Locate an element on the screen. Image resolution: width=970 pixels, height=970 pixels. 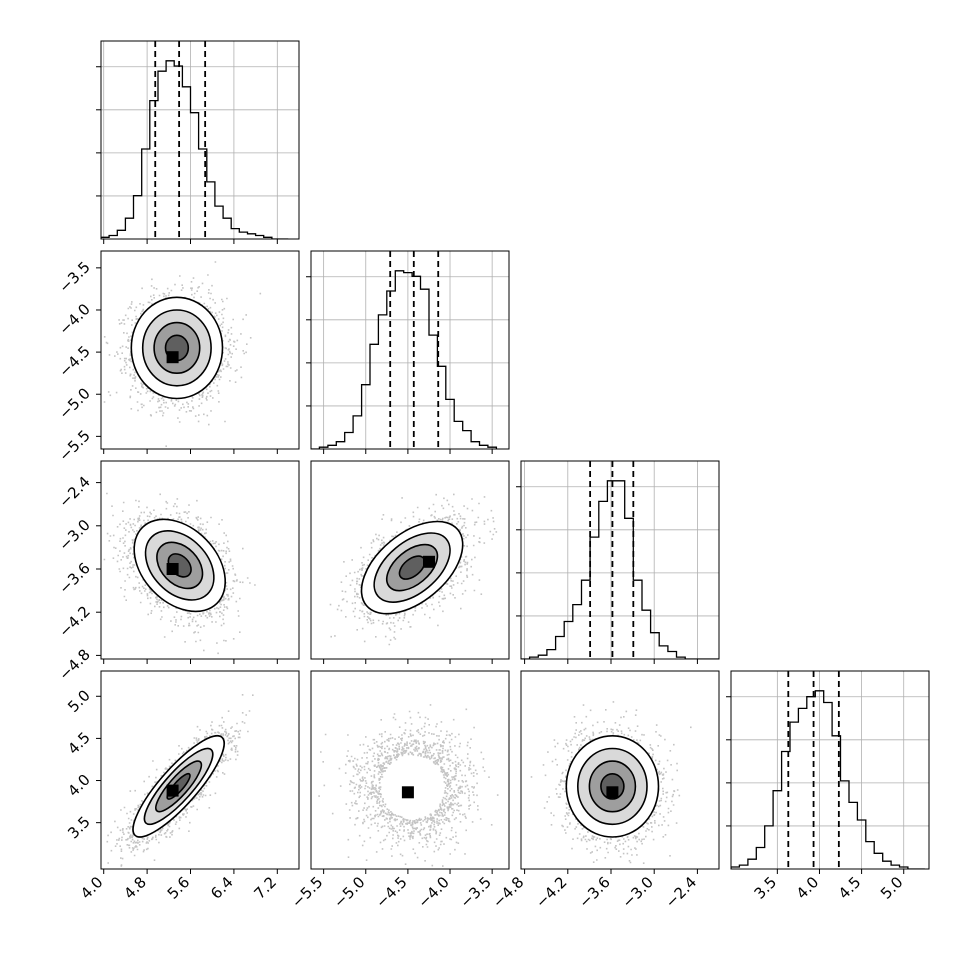
y-tick-label: 3.5 is located at coordinates (79, 828).